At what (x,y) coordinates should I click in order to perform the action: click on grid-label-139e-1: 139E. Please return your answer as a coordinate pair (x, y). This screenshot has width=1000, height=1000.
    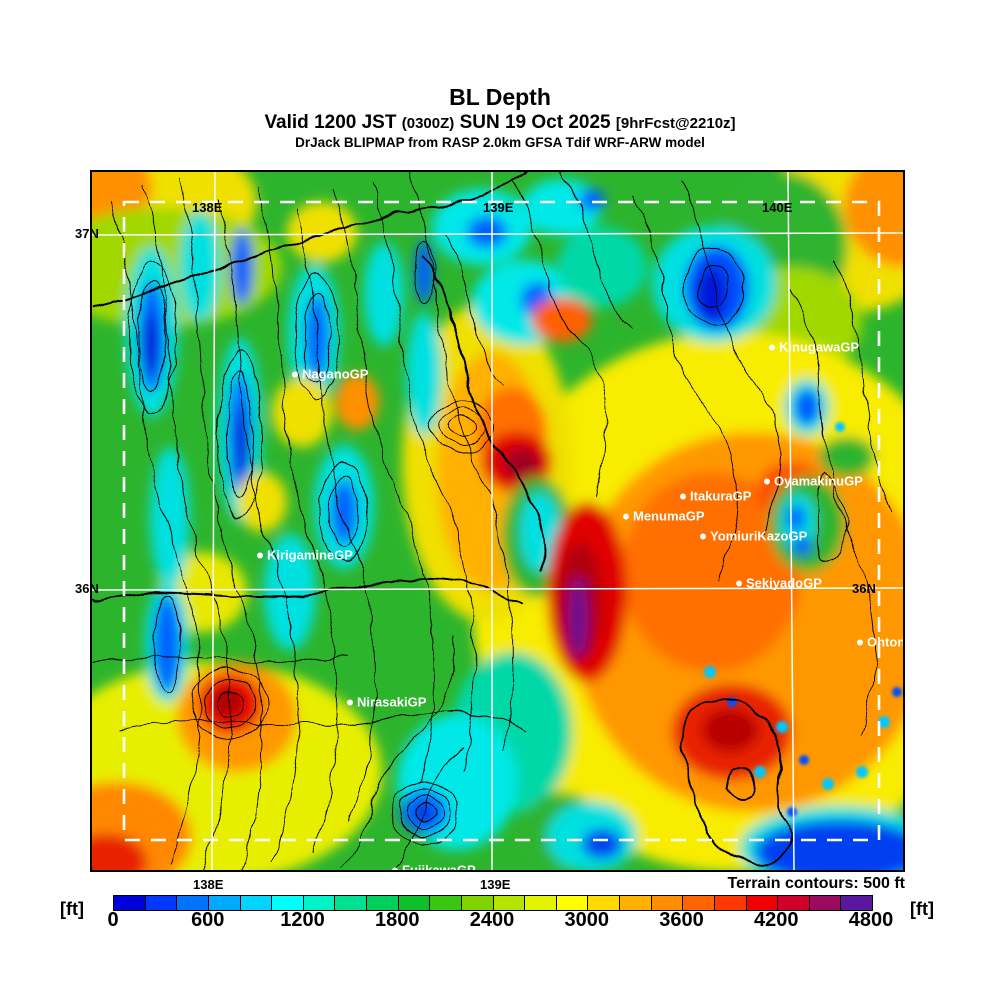
    Looking at the image, I should click on (498, 207).